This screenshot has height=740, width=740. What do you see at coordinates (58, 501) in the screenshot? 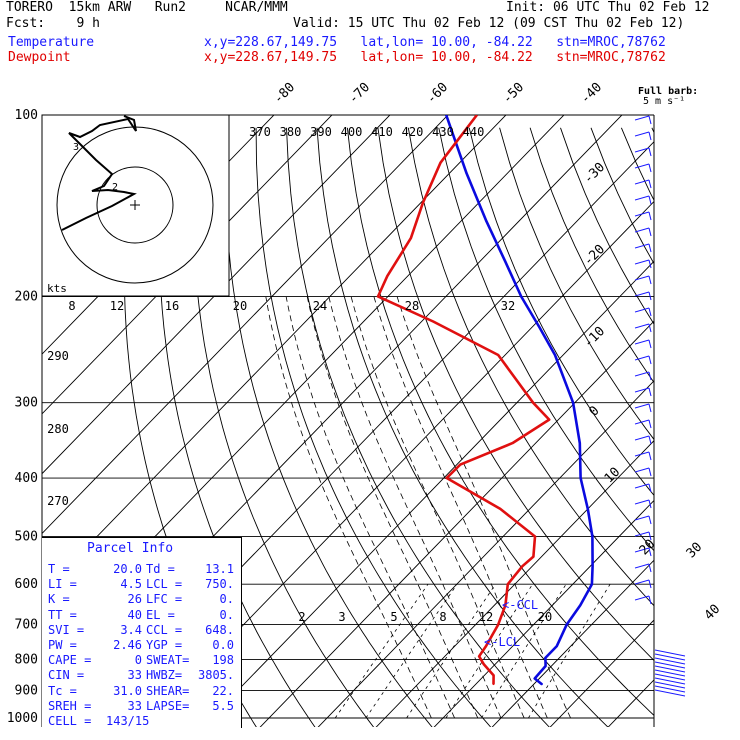
I see `theta-label: 270` at bounding box center [58, 501].